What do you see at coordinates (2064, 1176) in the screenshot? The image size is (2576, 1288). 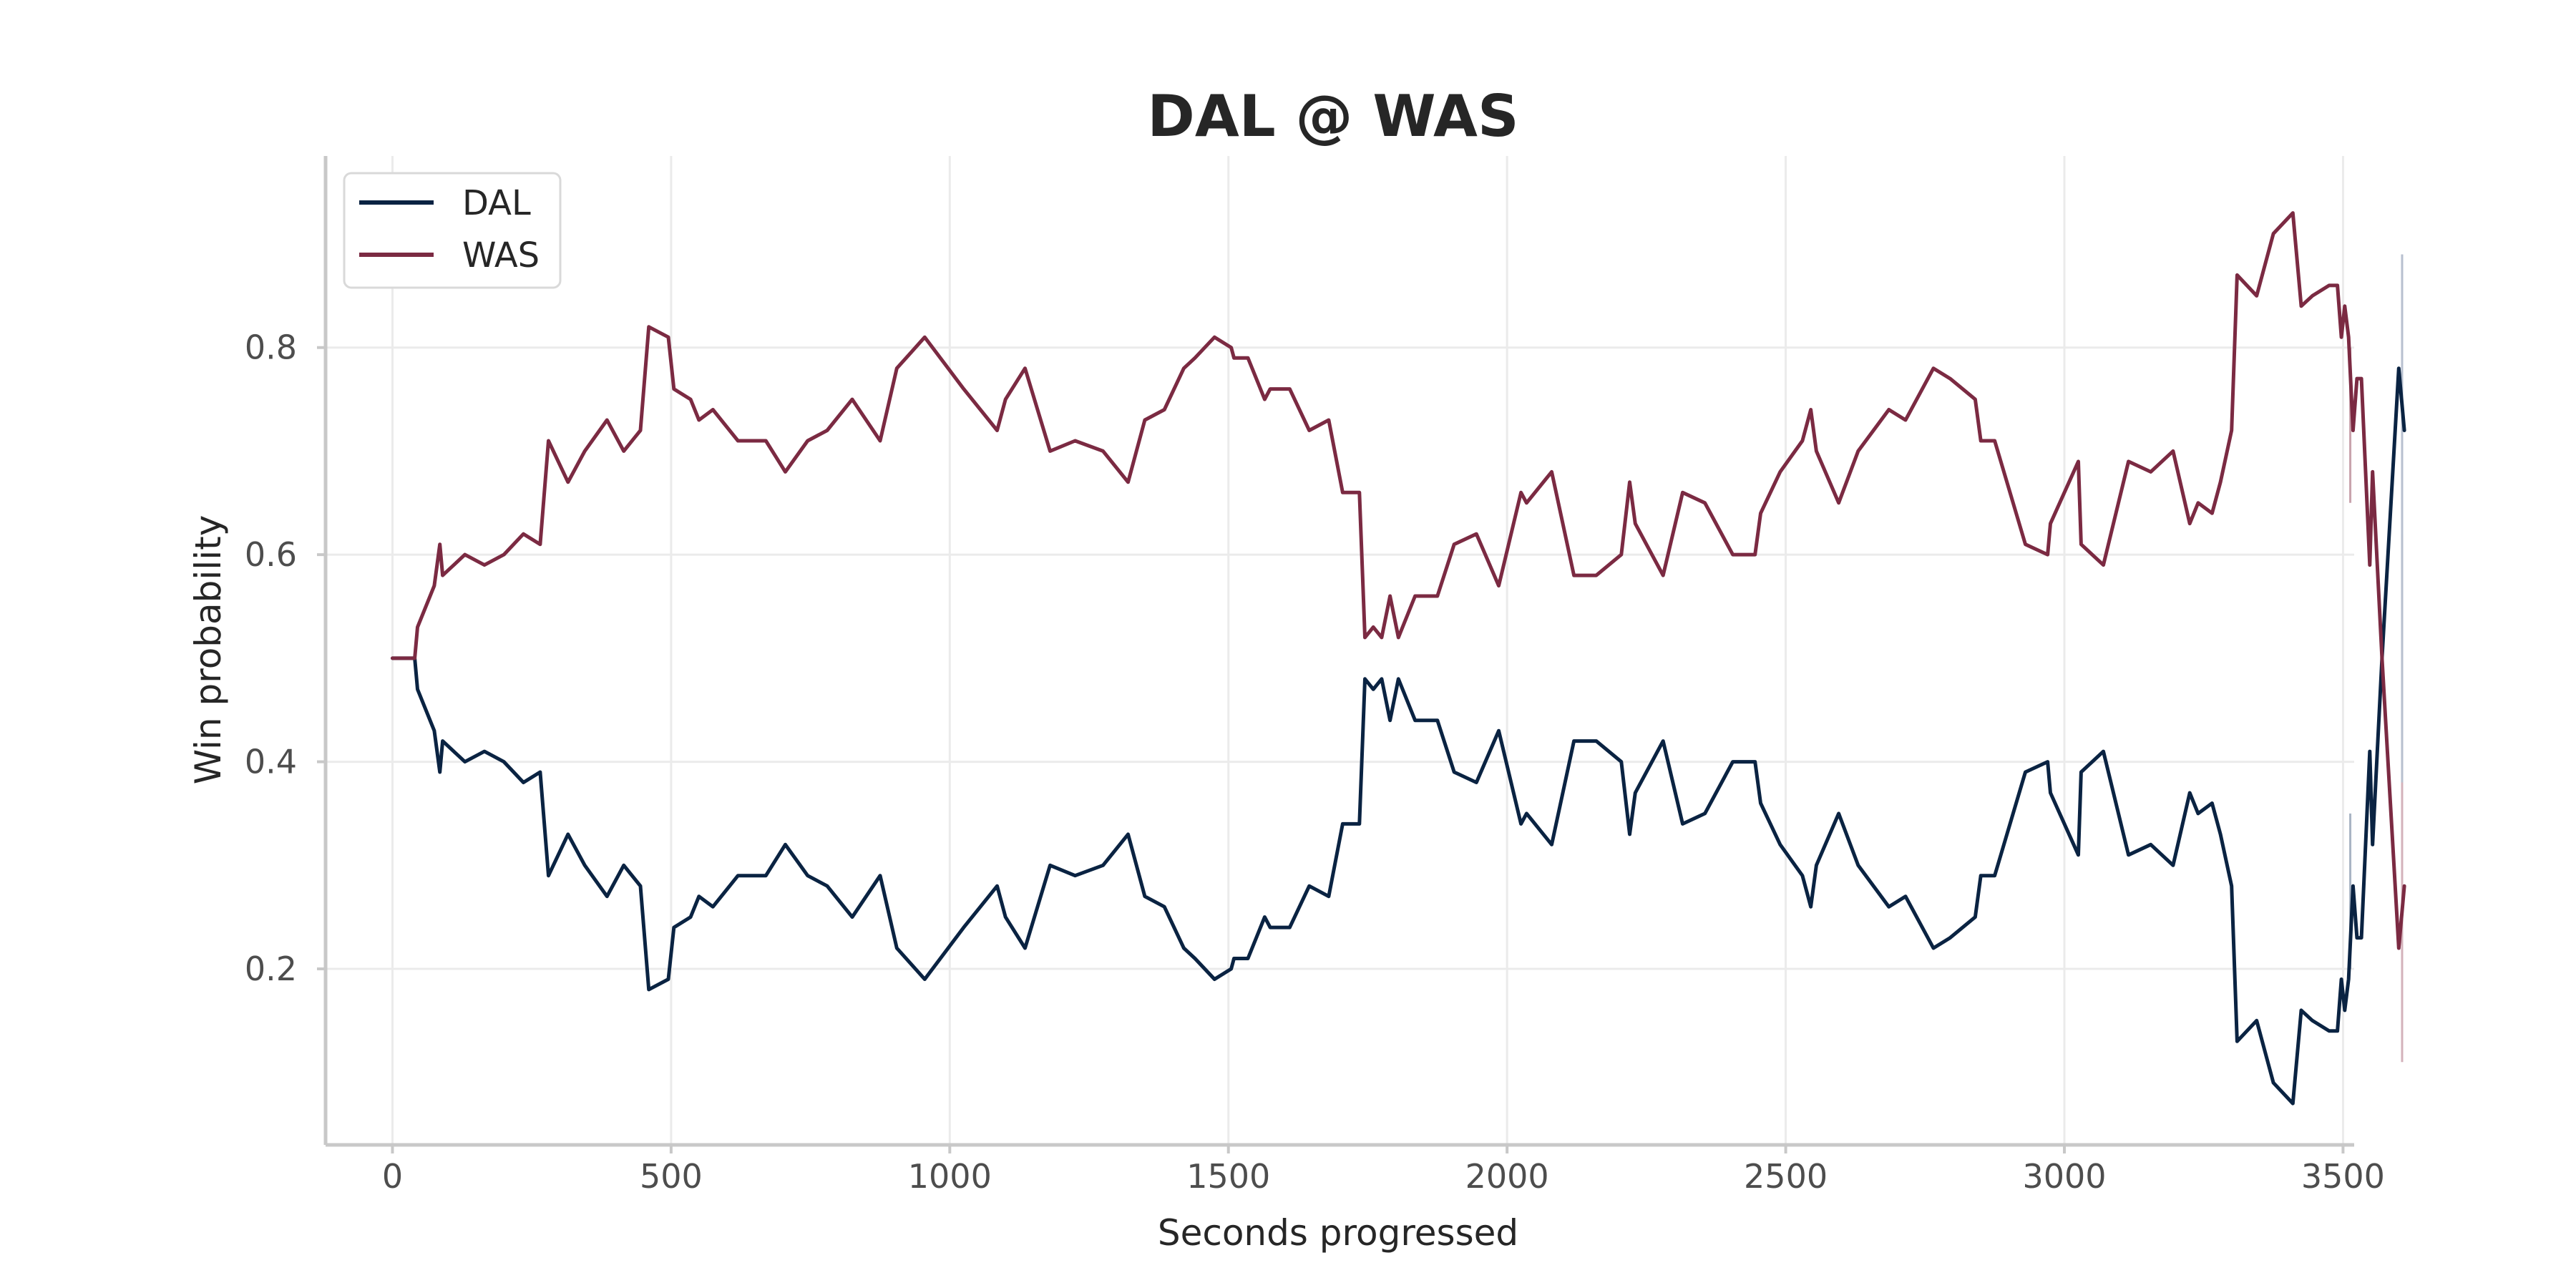 I see `x-tick-label: 3000` at bounding box center [2064, 1176].